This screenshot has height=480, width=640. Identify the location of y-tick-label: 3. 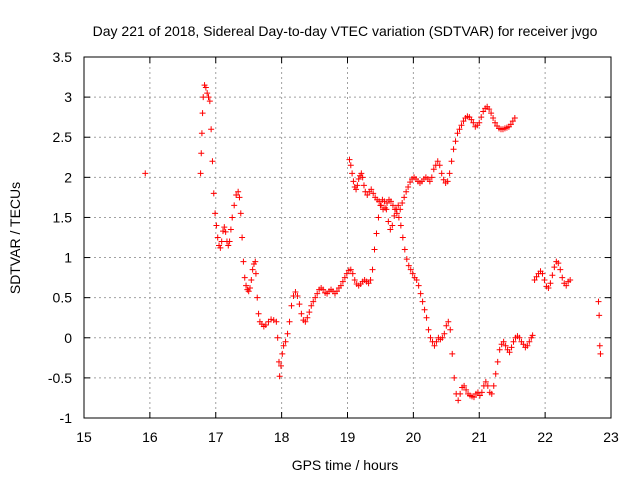
(68, 97).